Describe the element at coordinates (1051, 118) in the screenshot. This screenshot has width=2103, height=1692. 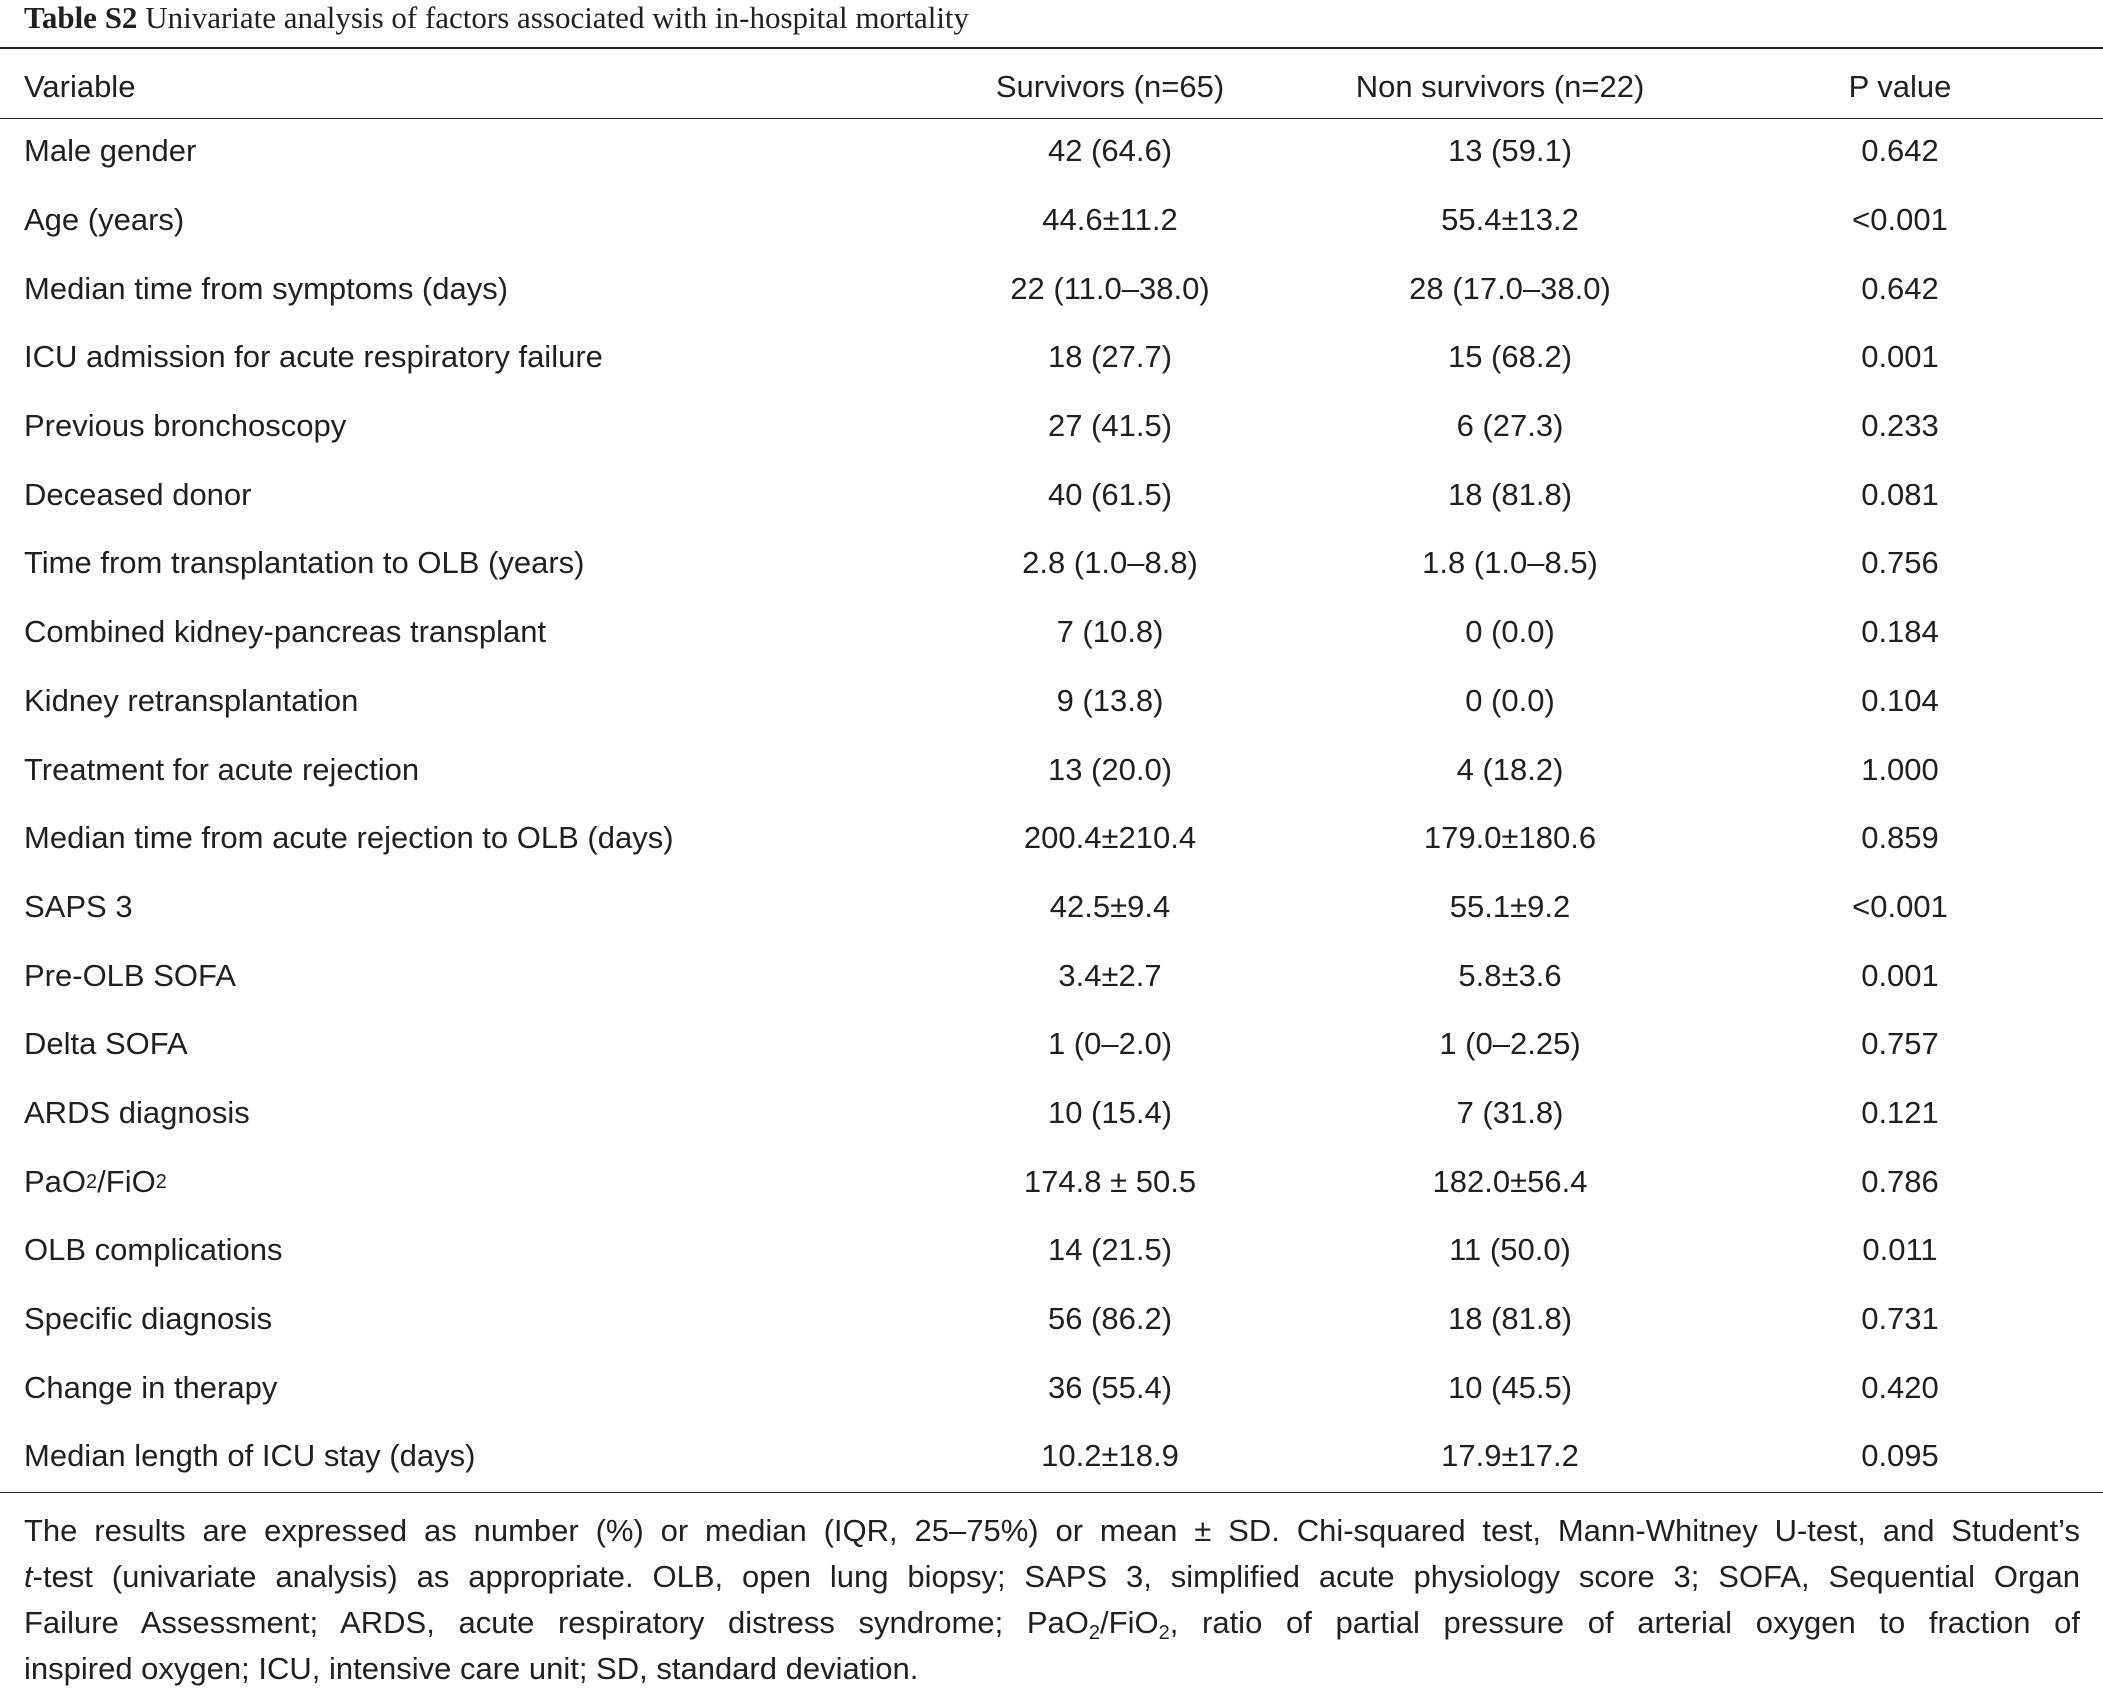
I see `header-rule` at that location.